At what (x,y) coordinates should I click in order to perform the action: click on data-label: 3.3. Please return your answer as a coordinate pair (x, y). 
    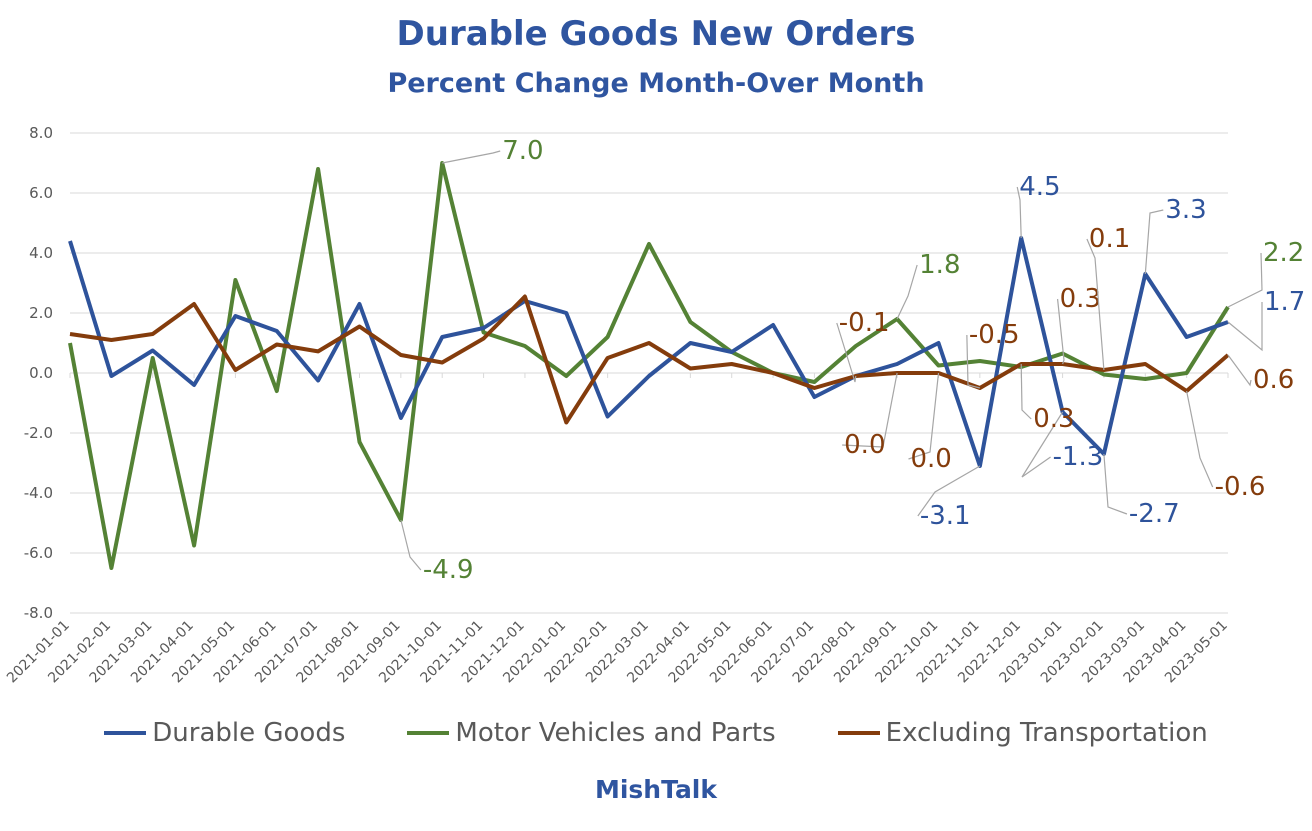
    Looking at the image, I should click on (1185, 210).